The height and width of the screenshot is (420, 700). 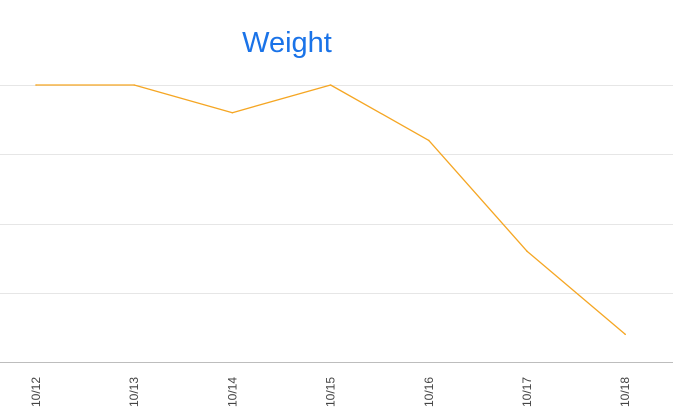 I want to click on x-tick-label: 10/16, so click(x=429, y=392).